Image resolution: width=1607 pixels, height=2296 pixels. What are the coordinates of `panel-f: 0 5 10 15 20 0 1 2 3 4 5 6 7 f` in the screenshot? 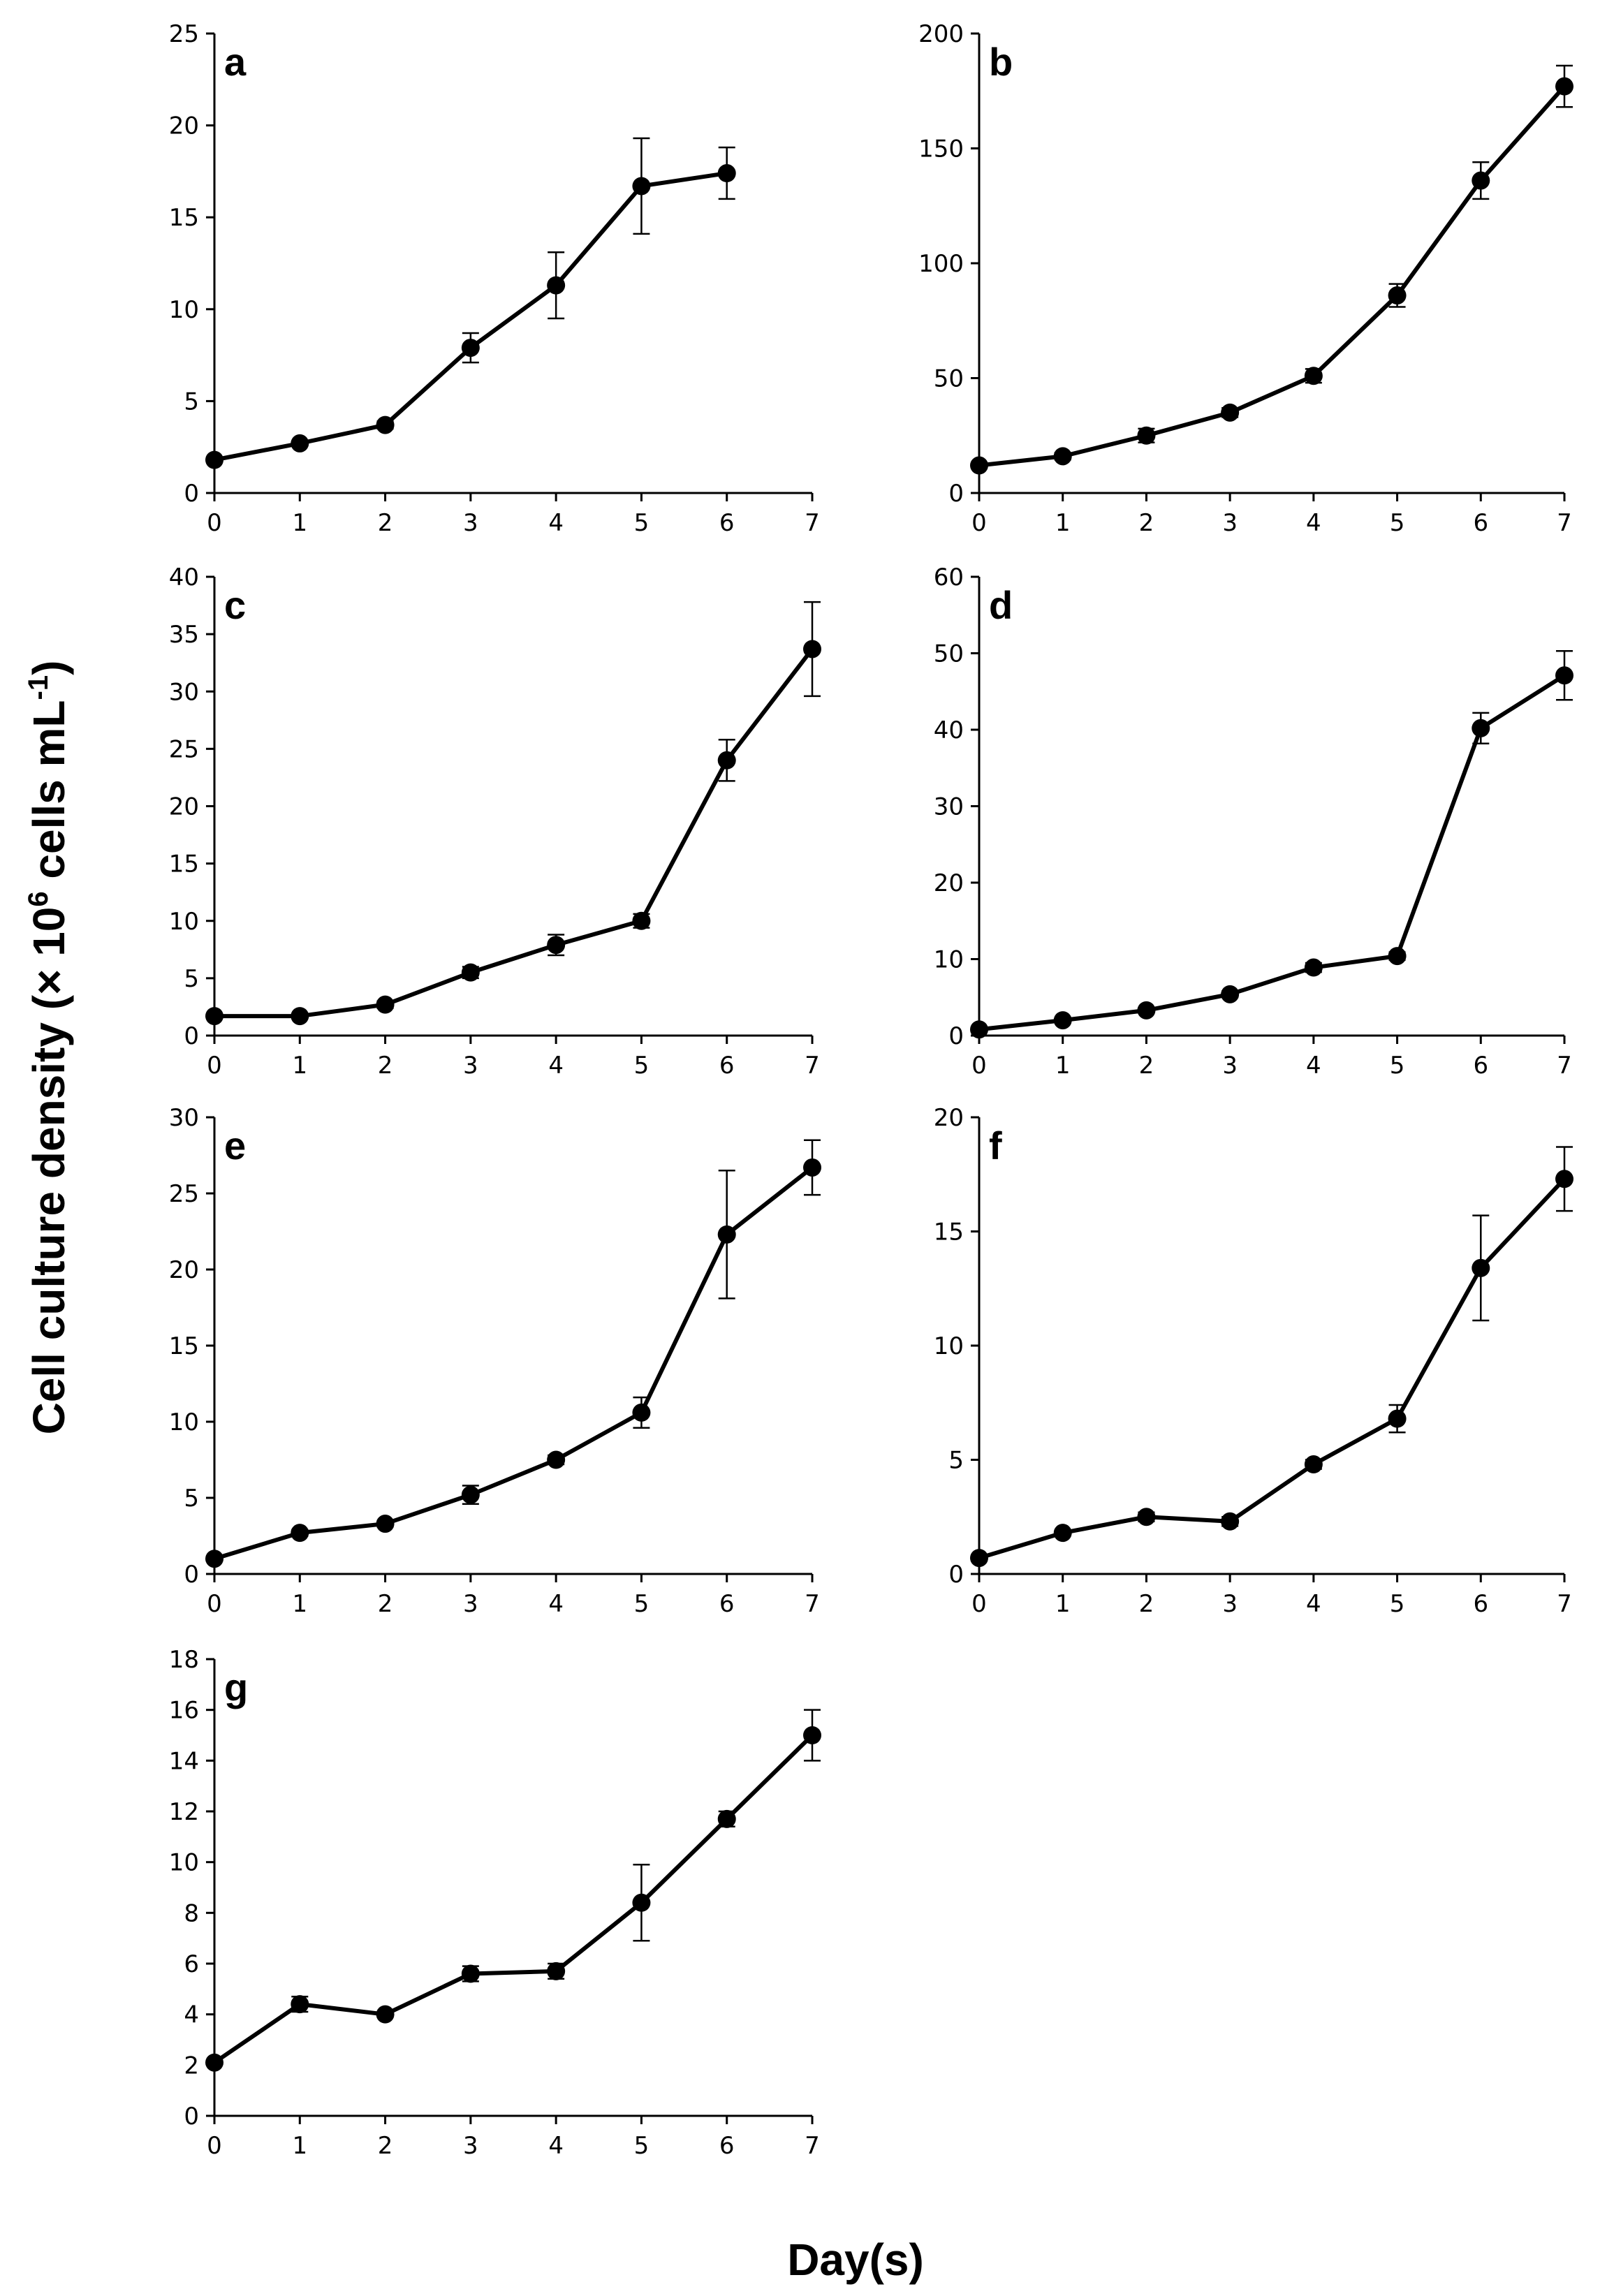 It's located at (1253, 1361).